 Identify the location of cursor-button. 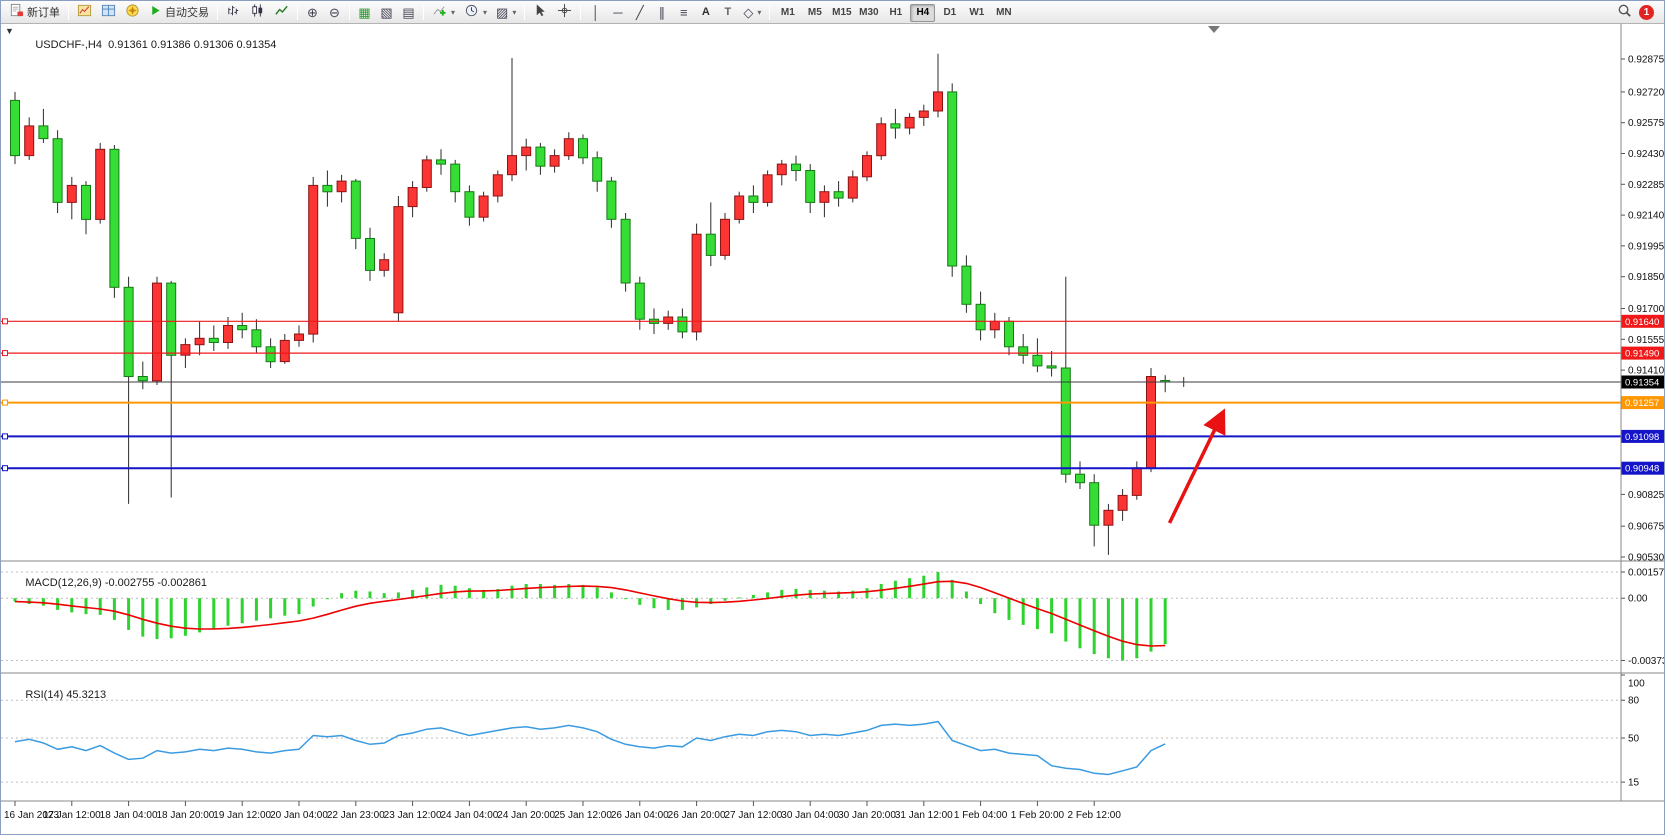
(540, 12).